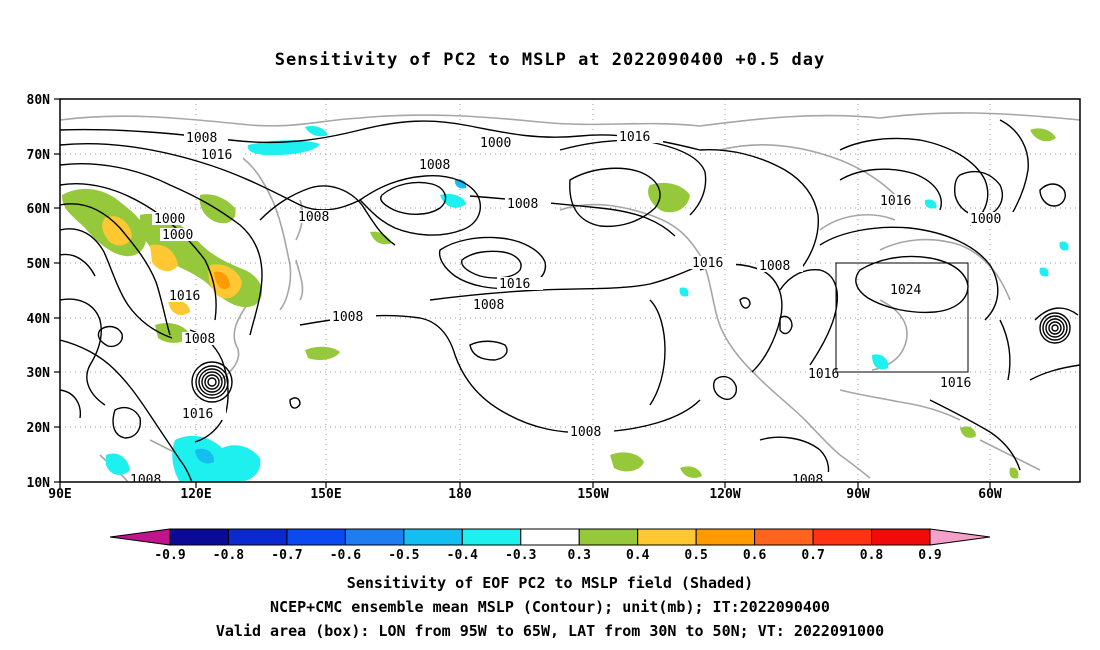 This screenshot has width=1100, height=650. I want to click on colorbar-label: 0.6, so click(755, 555).